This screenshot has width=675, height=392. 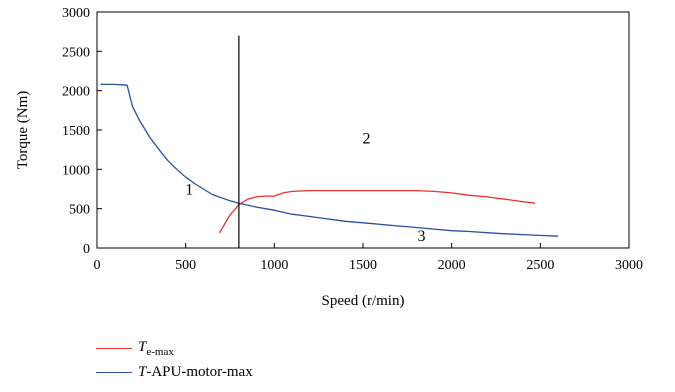 I want to click on y-tick-label: 1000, so click(x=76, y=170).